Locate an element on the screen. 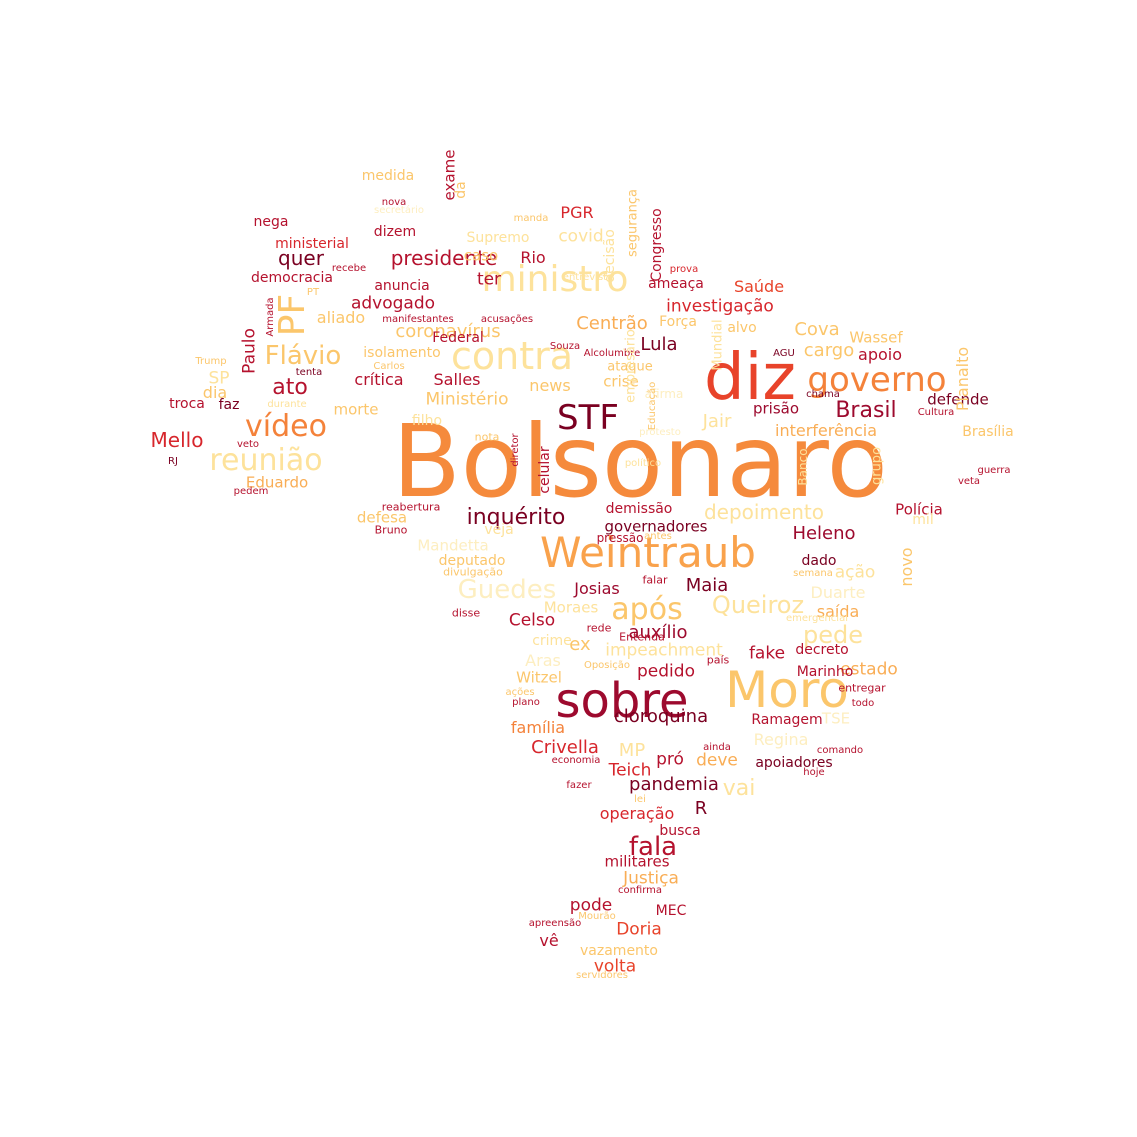 This screenshot has width=1137, height=1137. word-1: diz is located at coordinates (750, 378).